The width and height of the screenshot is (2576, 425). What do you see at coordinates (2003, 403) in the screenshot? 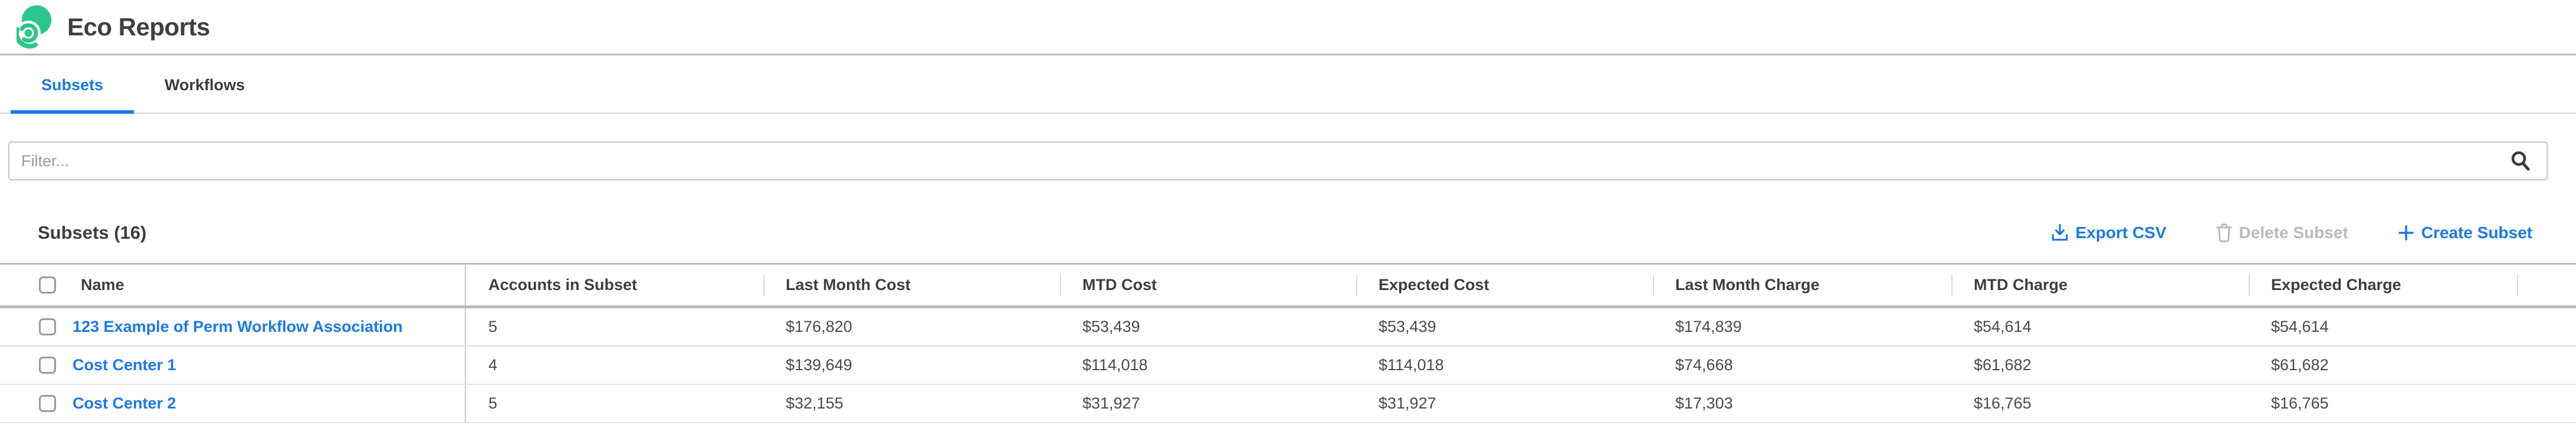
I see `cell-mtd-charge: $16,765` at bounding box center [2003, 403].